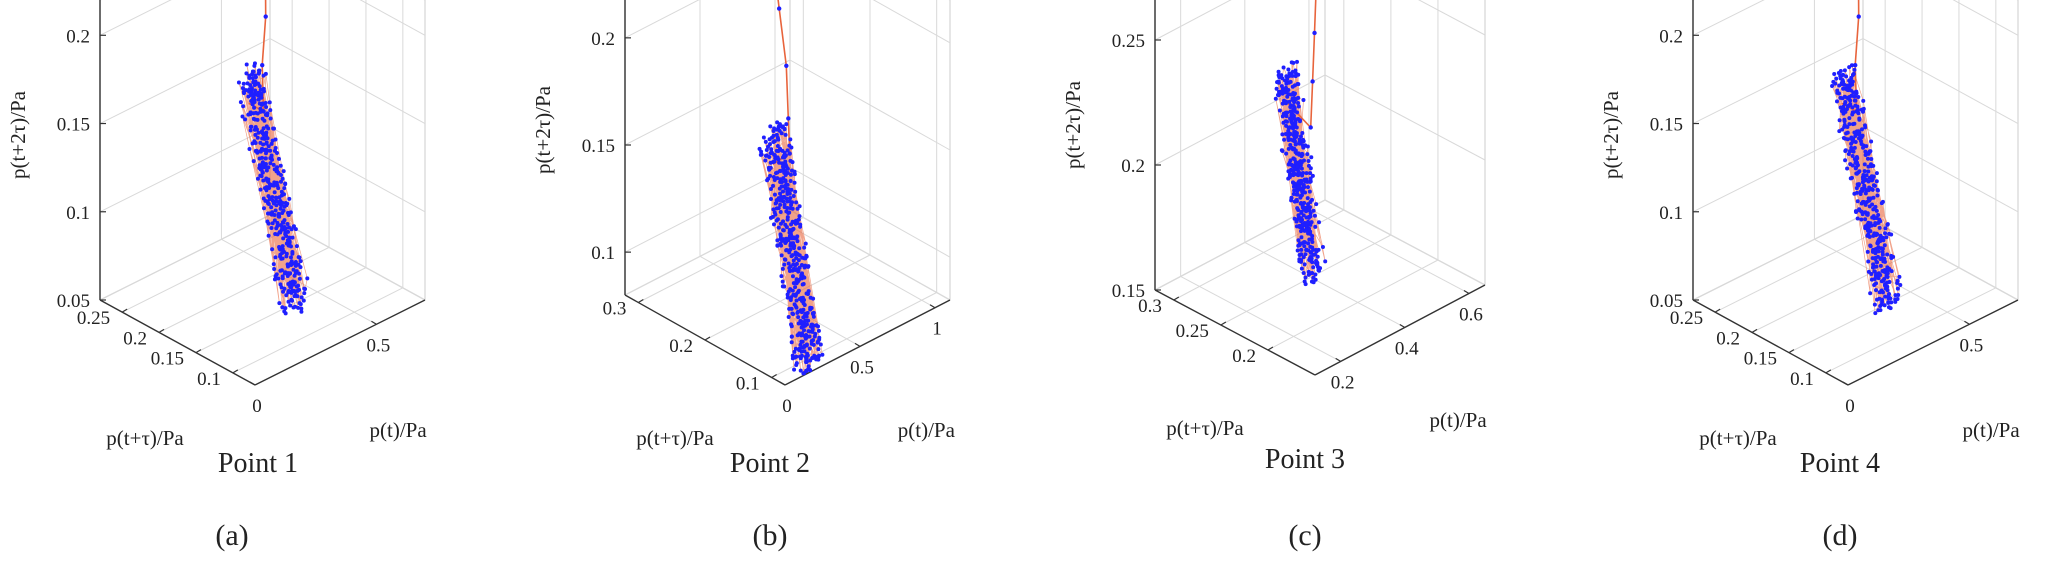 This screenshot has width=2069, height=576. I want to click on y-tick-label: 0.15, so click(167, 359).